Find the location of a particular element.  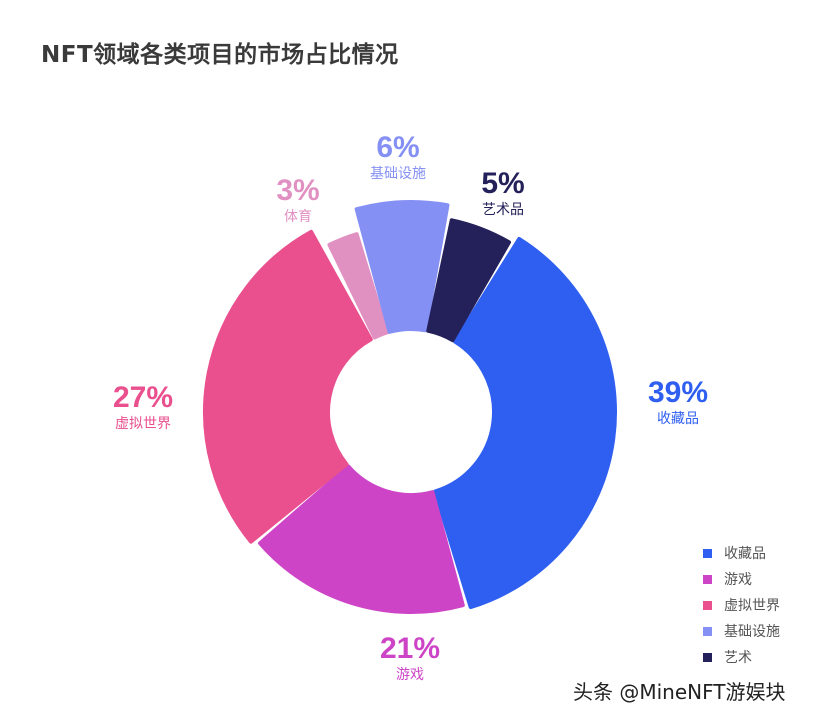

legend-label: 游戏 is located at coordinates (738, 580).